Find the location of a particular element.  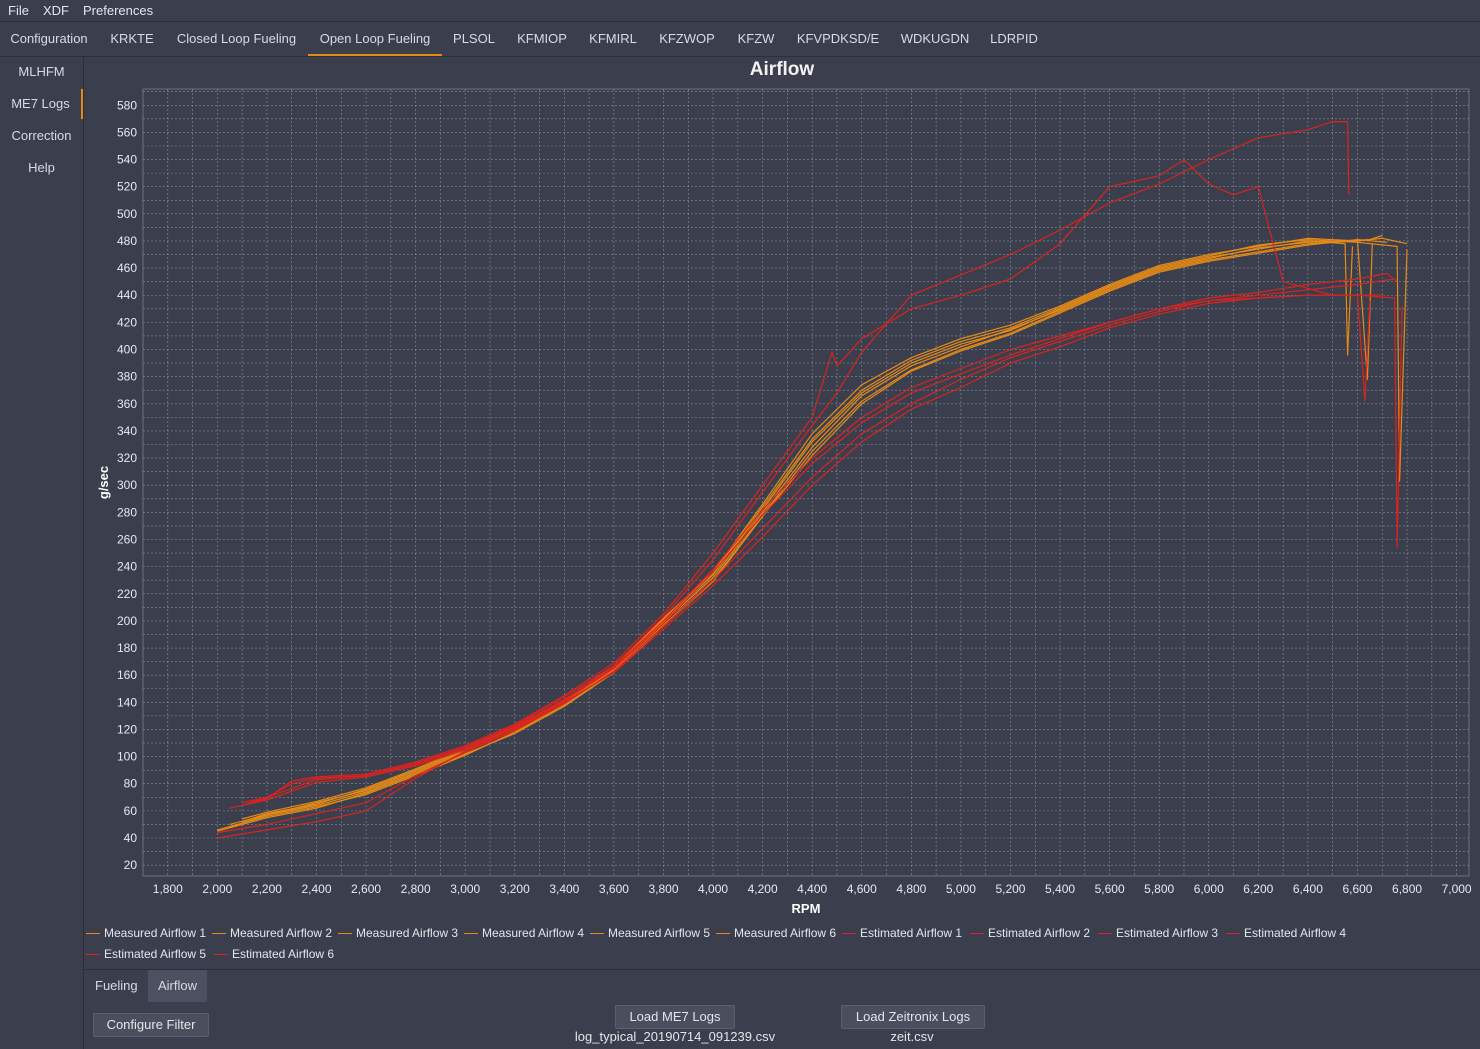

tab-airflow: Airflow is located at coordinates (178, 986).